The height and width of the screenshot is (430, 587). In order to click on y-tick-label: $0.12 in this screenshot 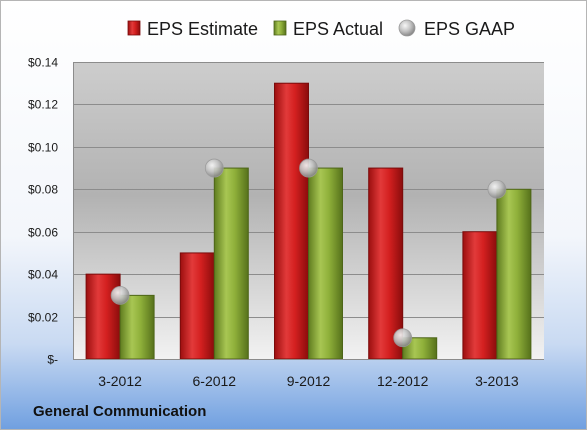, I will do `click(43, 105)`.